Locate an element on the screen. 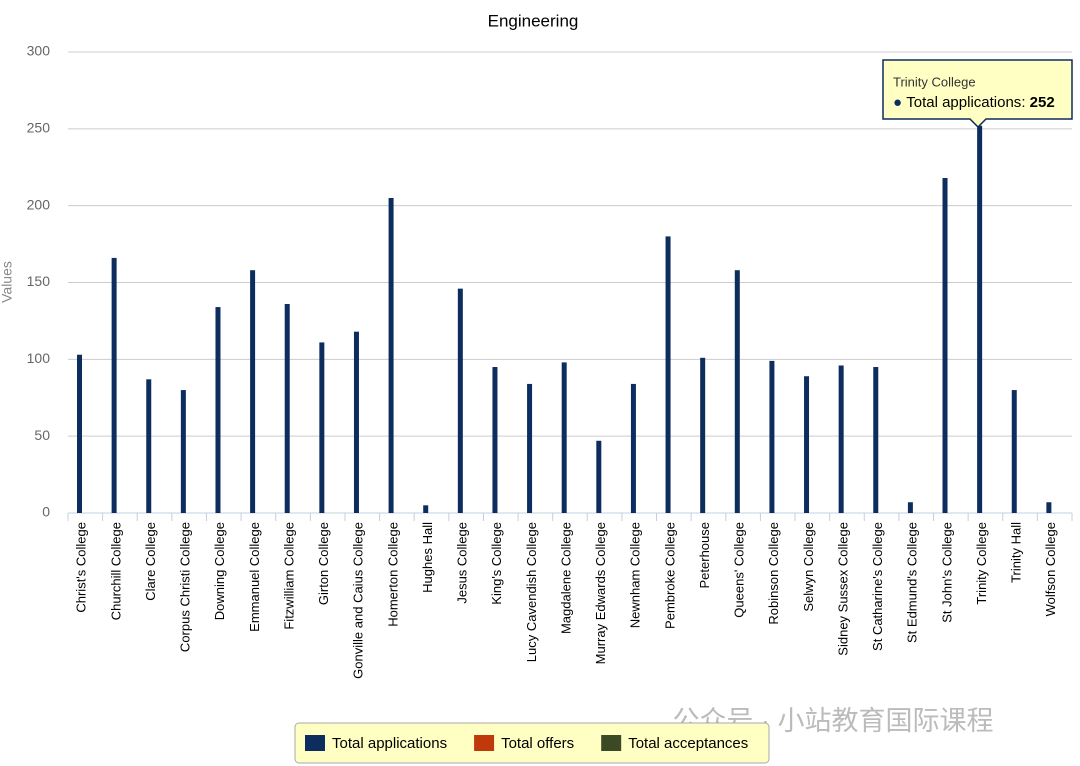 The width and height of the screenshot is (1080, 766). x-tick-label: Corpus Christi College is located at coordinates (185, 587).